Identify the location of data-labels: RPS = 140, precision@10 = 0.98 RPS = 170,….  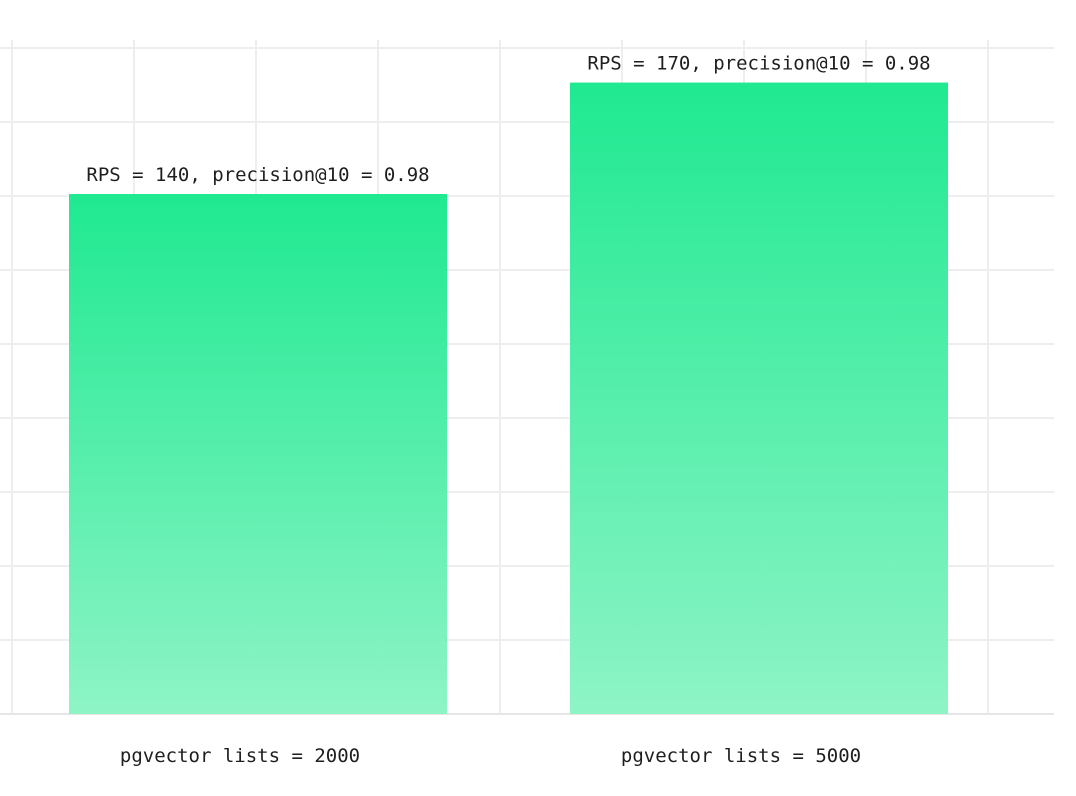
(508, 119).